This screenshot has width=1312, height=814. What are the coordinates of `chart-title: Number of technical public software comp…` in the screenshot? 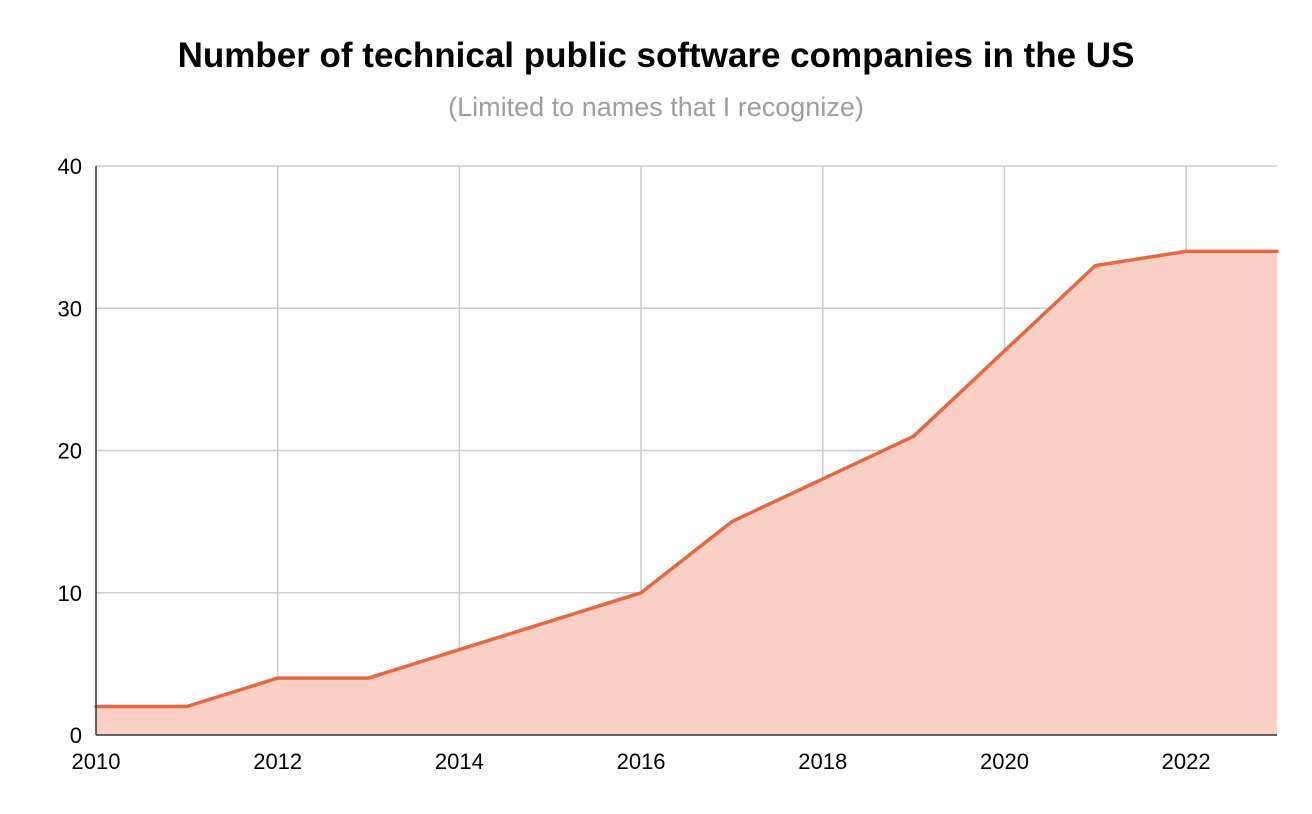 It's located at (656, 55).